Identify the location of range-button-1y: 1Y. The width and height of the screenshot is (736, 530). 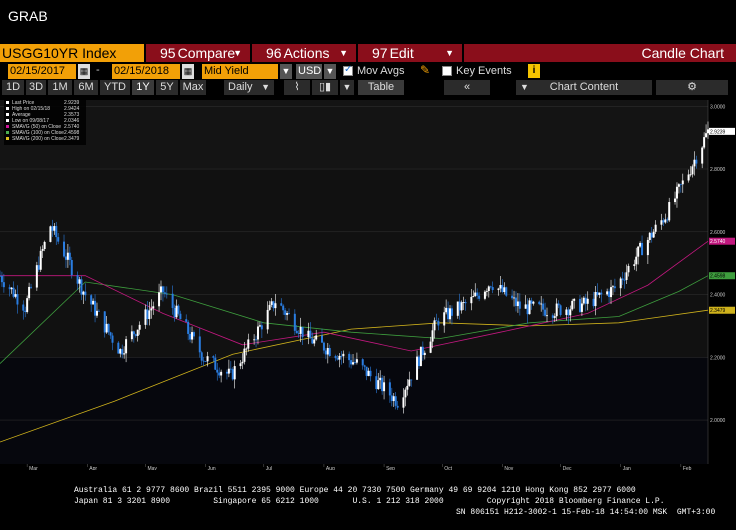
(143, 87).